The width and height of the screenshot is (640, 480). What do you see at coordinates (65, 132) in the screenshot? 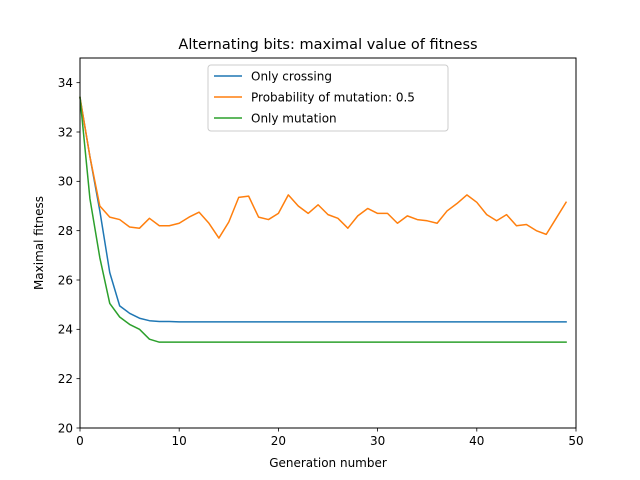
I see `y-tick-label: 32` at bounding box center [65, 132].